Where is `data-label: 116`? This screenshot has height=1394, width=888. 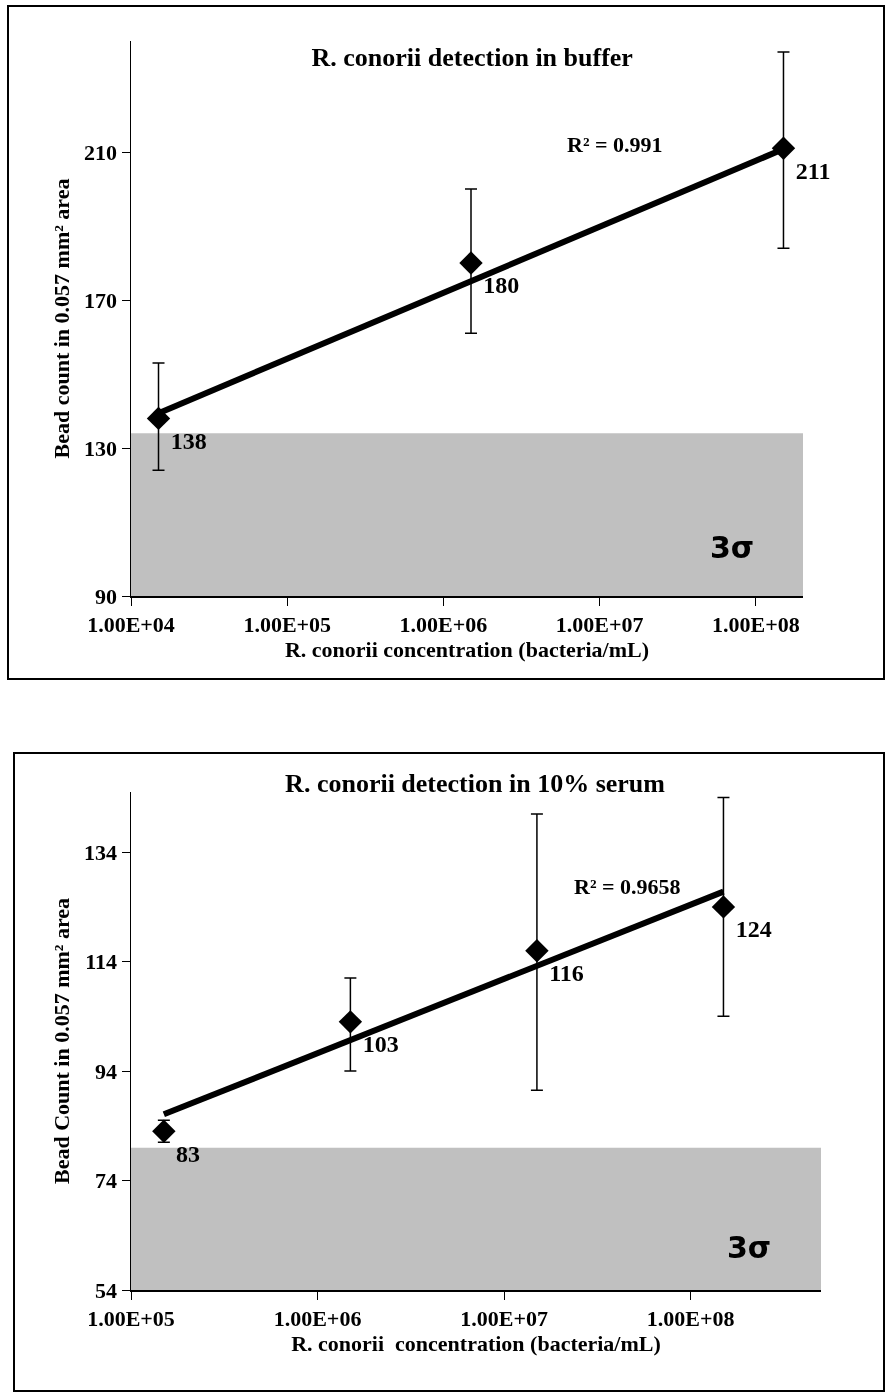
data-label: 116 is located at coordinates (566, 972).